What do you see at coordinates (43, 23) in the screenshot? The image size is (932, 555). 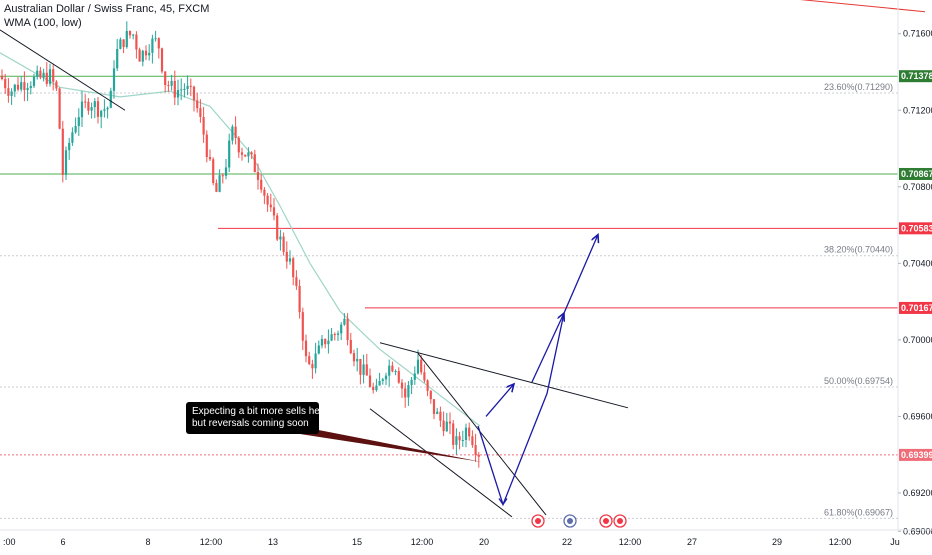 I see `indicator-legend: WMA (100, low)` at bounding box center [43, 23].